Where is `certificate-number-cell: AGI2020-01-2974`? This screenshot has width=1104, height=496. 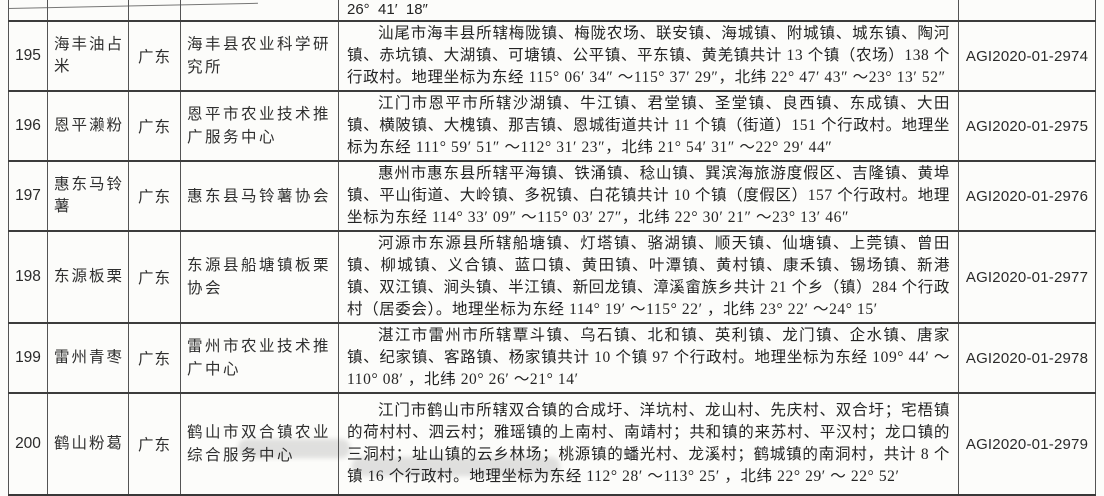
certificate-number-cell: AGI2020-01-2974 is located at coordinates (1027, 56).